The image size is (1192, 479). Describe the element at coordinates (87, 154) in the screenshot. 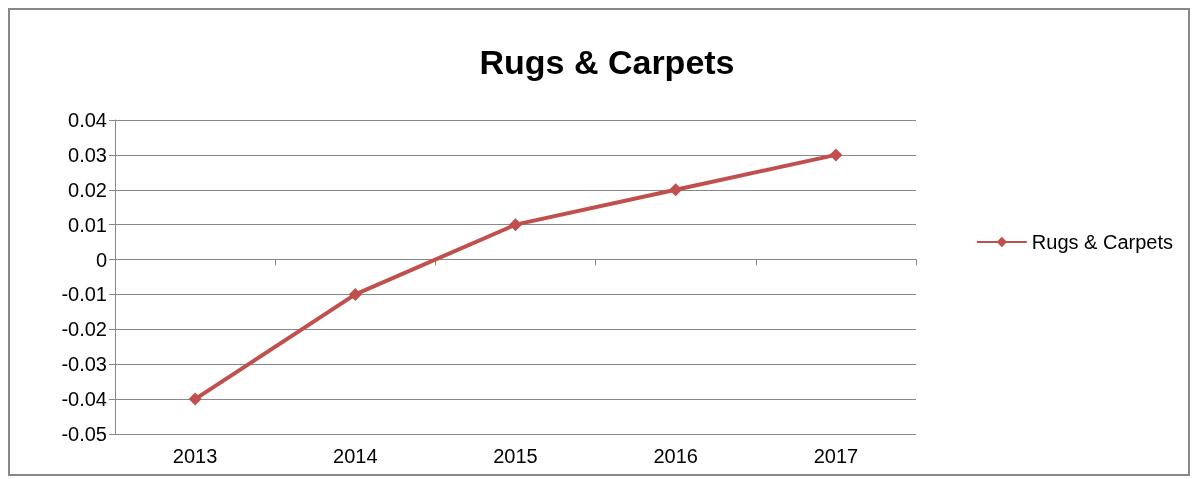

I see `y-tick-label: 0.03` at that location.